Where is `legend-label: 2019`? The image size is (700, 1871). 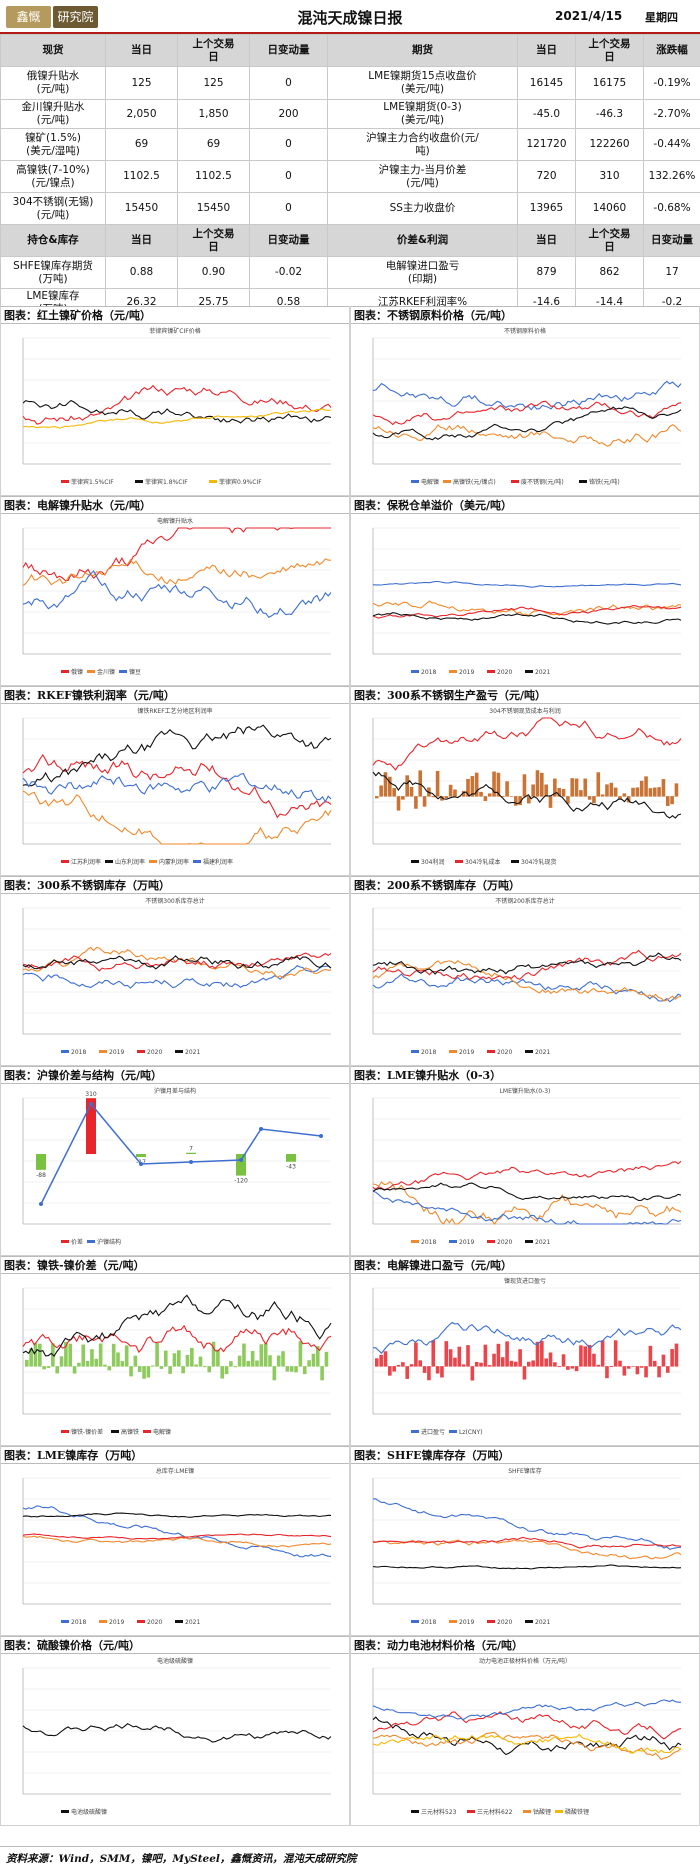
legend-label: 2019 is located at coordinates (116, 1622).